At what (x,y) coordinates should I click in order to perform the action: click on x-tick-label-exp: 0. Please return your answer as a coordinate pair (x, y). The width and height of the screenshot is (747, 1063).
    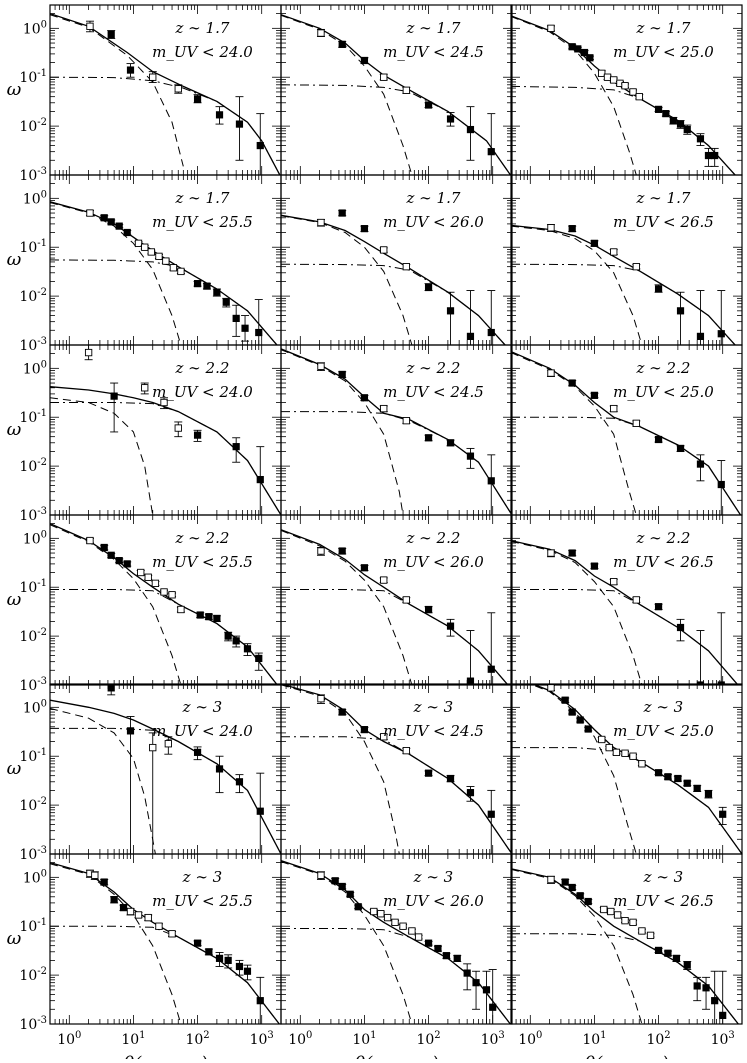
    Looking at the image, I should click on (309, 1035).